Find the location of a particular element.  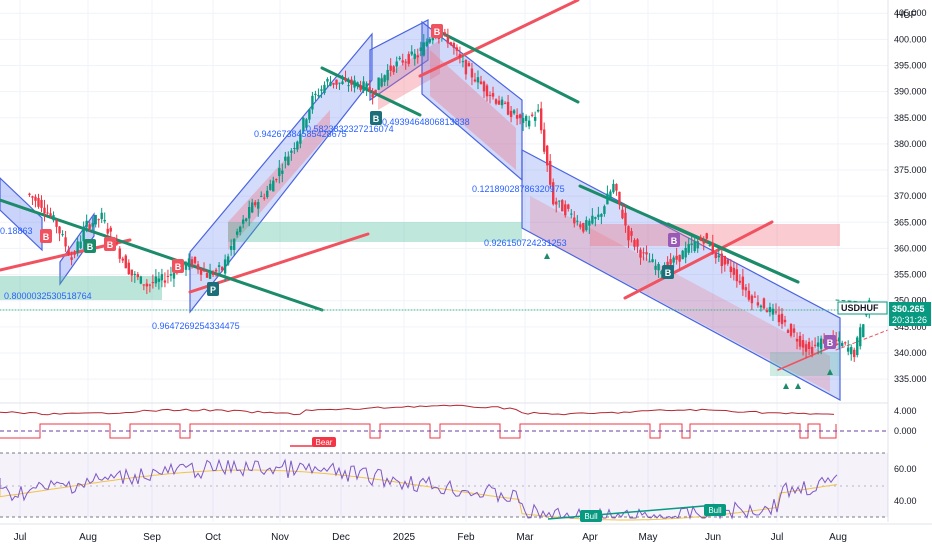

time-tick: 2025 is located at coordinates (404, 537).